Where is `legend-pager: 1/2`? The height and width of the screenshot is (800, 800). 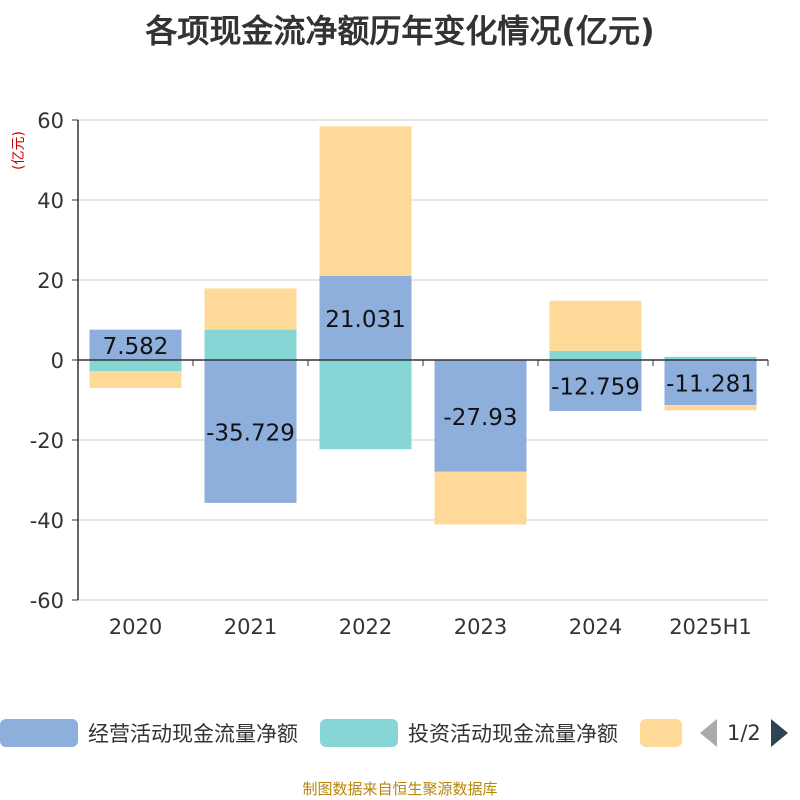 legend-pager: 1/2 is located at coordinates (744, 733).